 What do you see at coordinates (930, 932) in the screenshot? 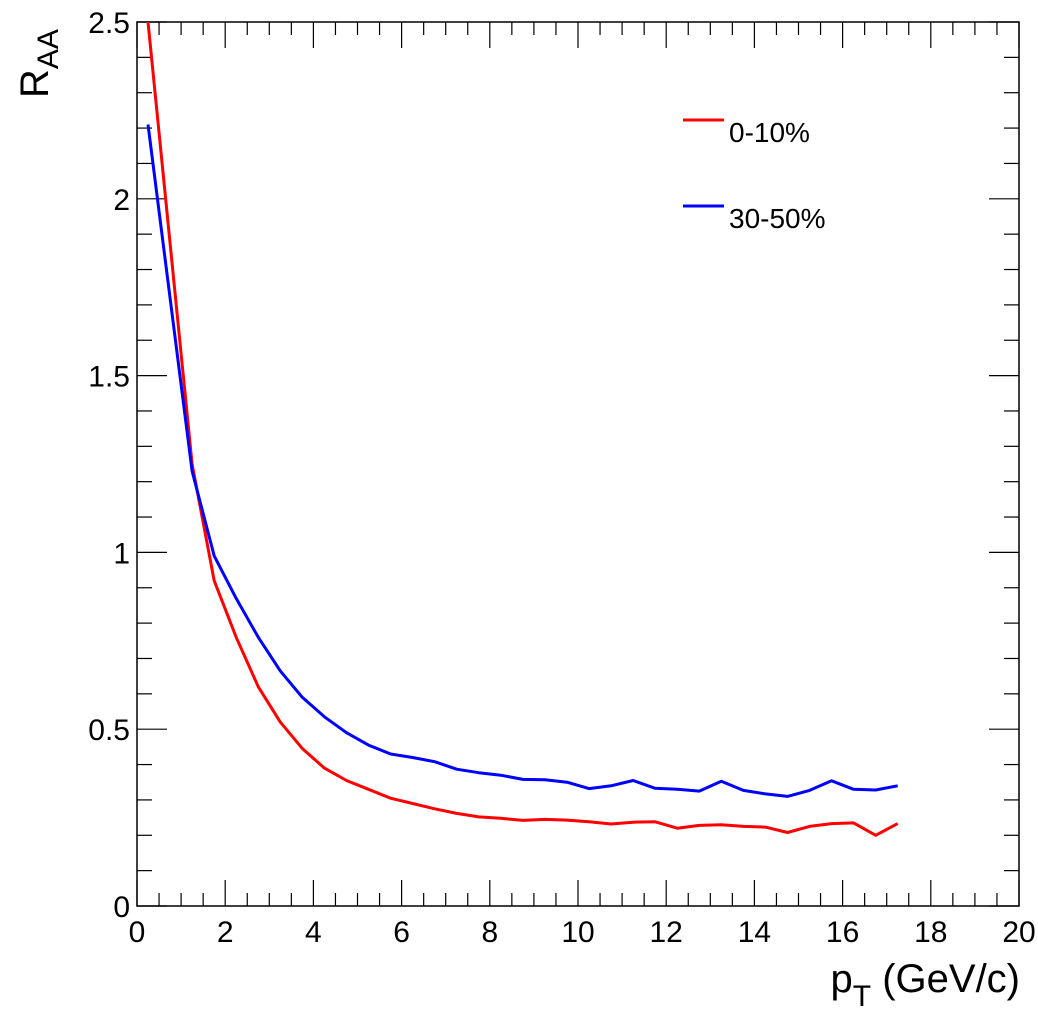
I see `x-tick-label: 18` at bounding box center [930, 932].